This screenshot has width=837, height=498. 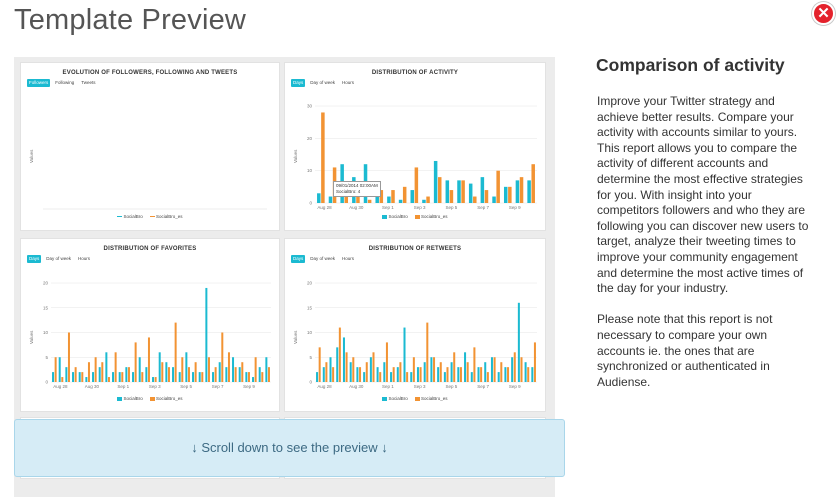 I want to click on tab-following: Following, so click(x=65, y=82).